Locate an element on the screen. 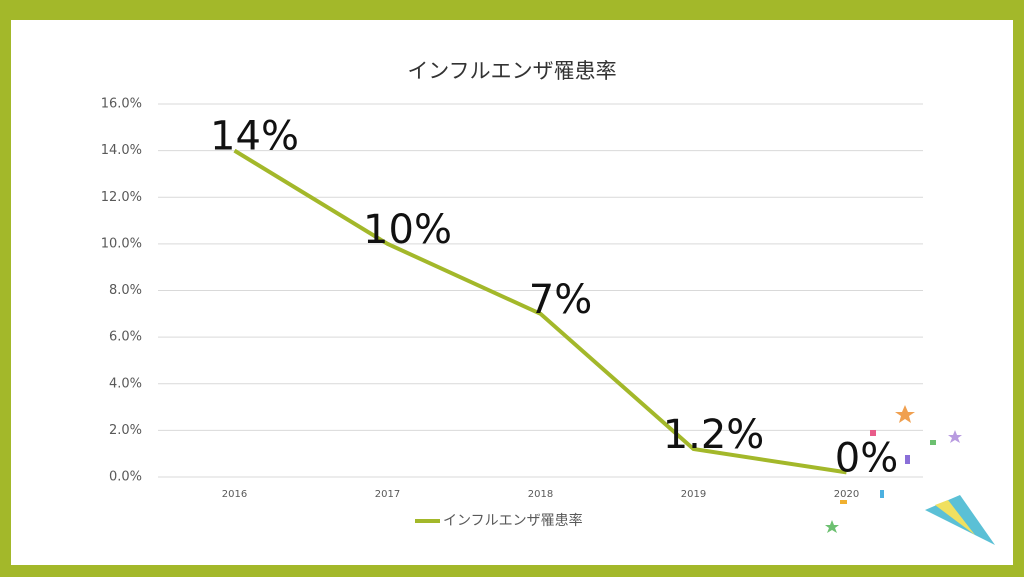  x-tick-label: 2017 is located at coordinates (387, 494).